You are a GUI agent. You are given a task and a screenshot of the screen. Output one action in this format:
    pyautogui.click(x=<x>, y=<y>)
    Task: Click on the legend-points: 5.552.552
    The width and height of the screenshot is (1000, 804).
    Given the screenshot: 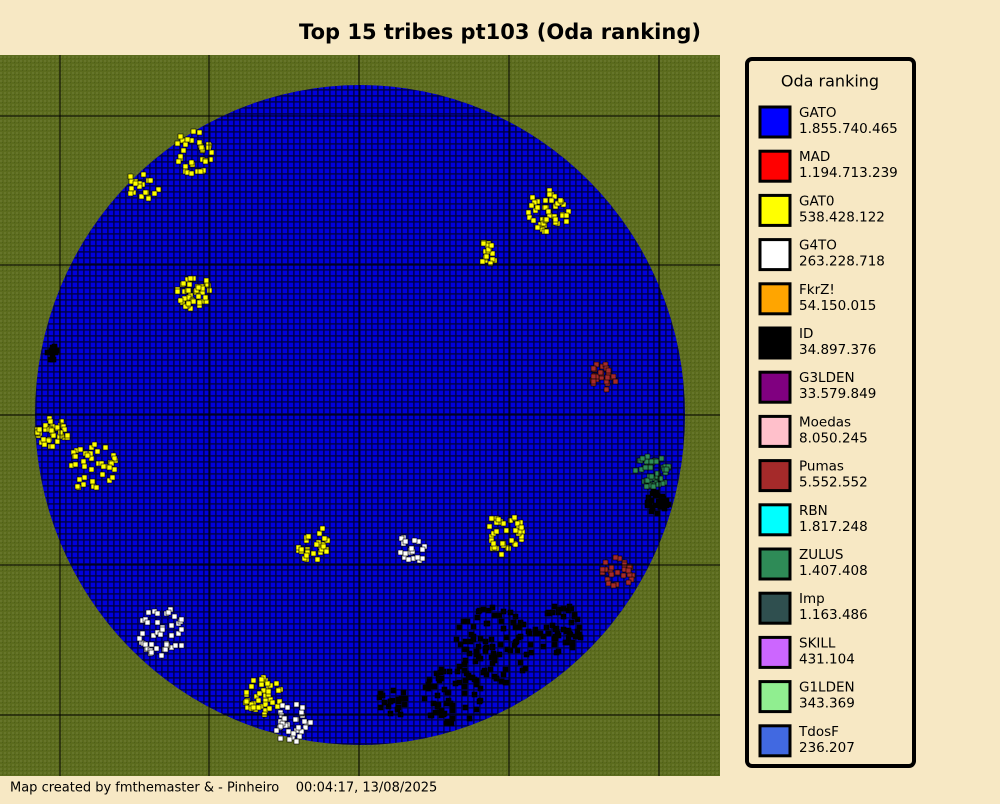 What is the action you would take?
    pyautogui.click(x=833, y=483)
    